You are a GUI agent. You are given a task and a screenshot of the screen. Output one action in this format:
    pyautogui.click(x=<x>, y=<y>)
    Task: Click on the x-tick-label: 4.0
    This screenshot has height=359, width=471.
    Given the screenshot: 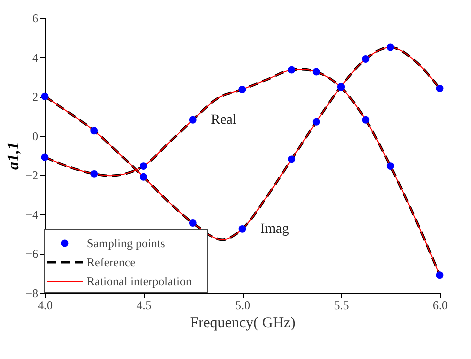 What is the action you would take?
    pyautogui.click(x=45, y=305)
    